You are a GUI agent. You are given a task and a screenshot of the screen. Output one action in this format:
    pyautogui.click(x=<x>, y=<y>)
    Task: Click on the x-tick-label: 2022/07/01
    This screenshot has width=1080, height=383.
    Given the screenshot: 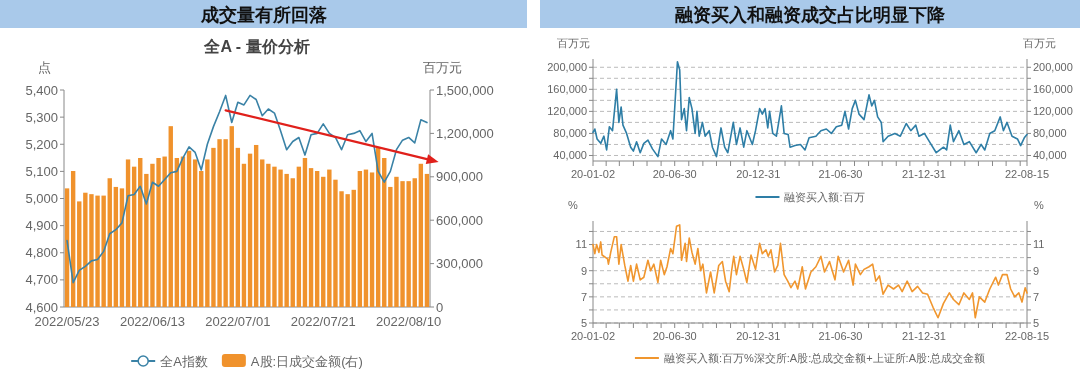 What is the action you would take?
    pyautogui.click(x=238, y=321)
    